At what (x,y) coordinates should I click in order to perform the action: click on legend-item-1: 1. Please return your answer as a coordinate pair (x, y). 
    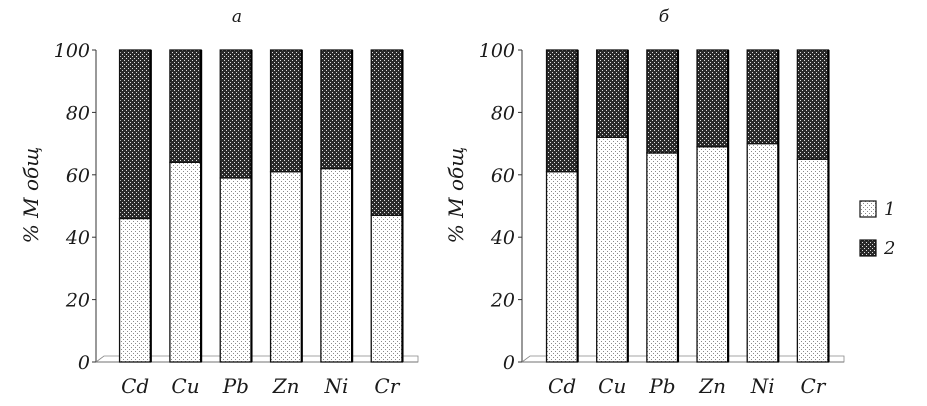
    Looking at the image, I should click on (877, 209).